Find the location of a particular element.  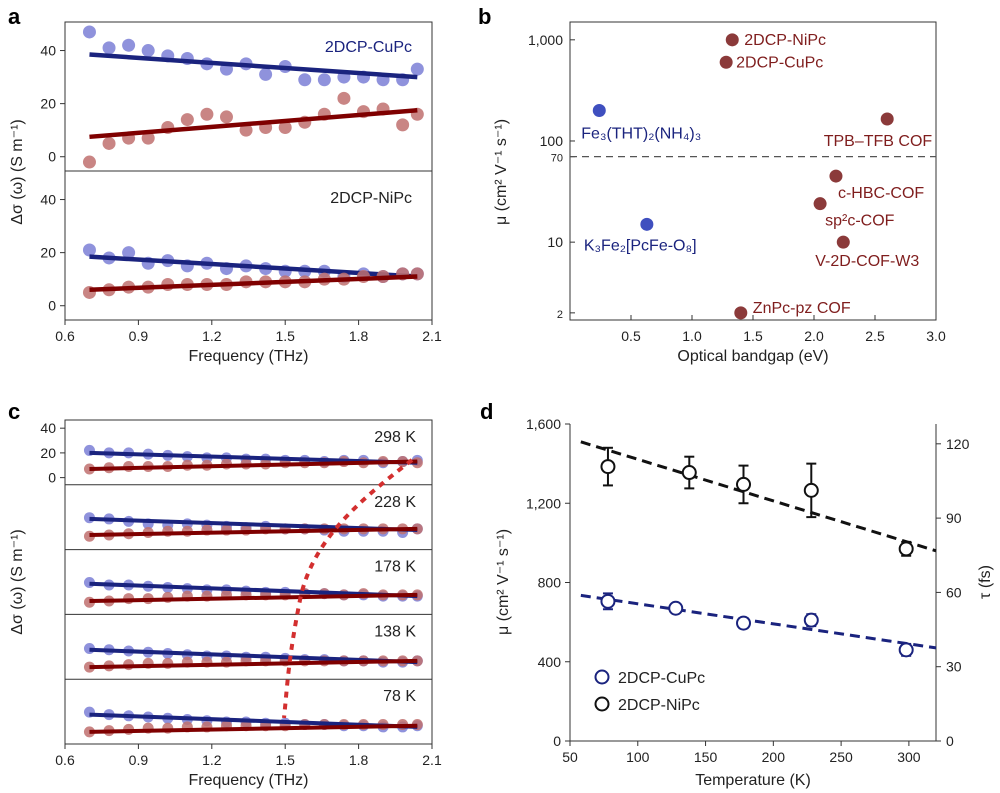

x-tick-label: 150 is located at coordinates (706, 757).